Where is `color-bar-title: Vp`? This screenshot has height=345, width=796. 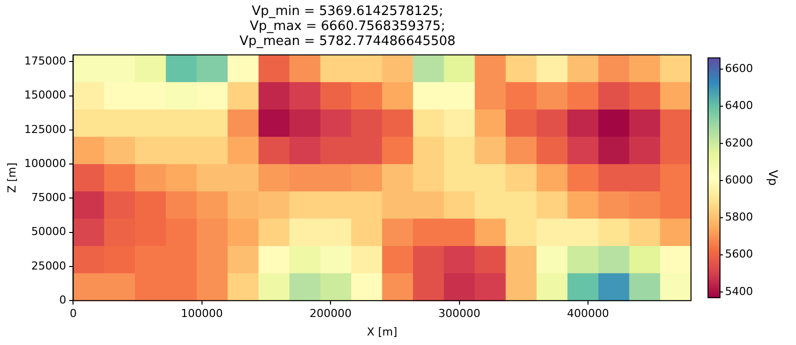
color-bar-title: Vp is located at coordinates (773, 178).